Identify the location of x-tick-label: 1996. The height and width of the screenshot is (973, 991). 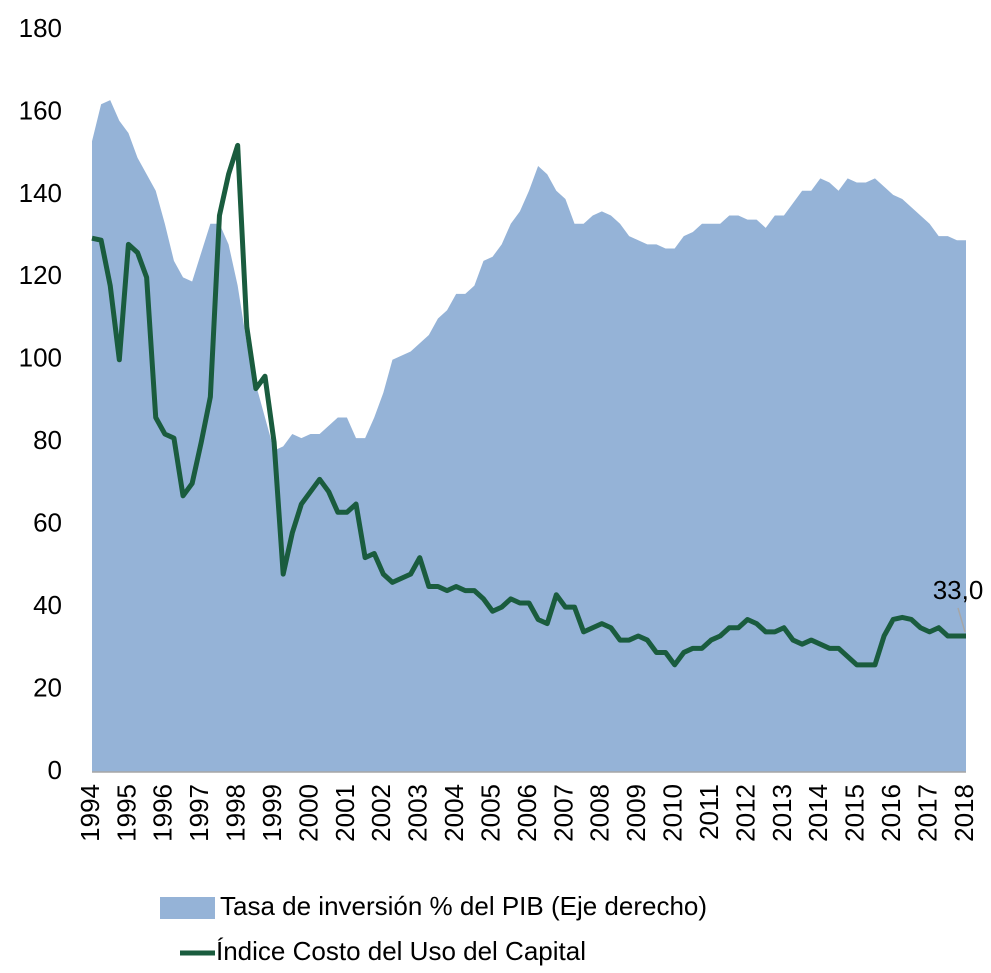
(163, 813).